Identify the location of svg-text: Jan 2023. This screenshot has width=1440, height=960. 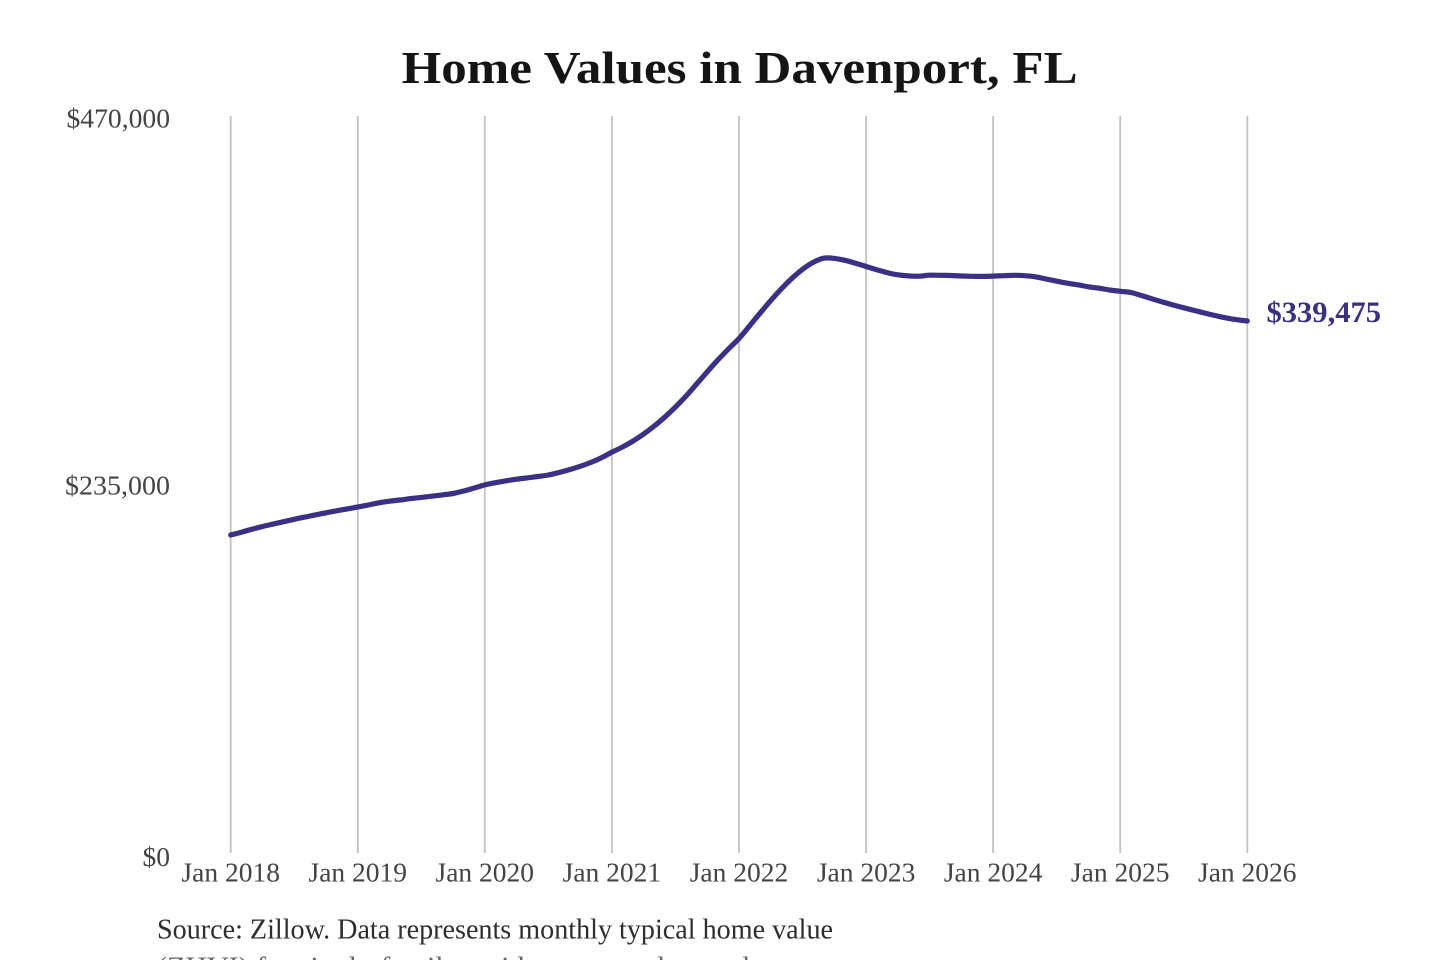
(866, 872).